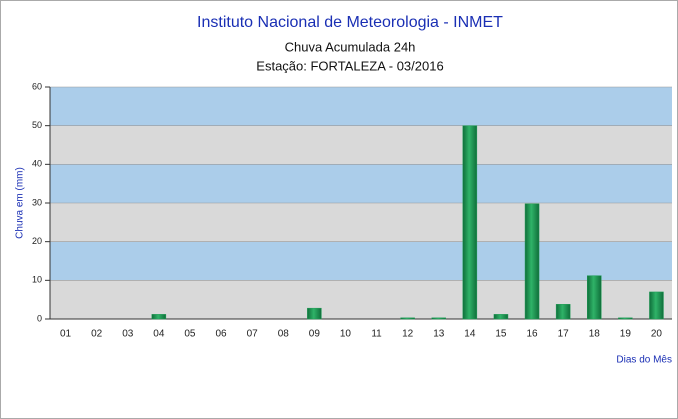  Describe the element at coordinates (470, 334) in the screenshot. I see `x-tick-label: 14` at that location.